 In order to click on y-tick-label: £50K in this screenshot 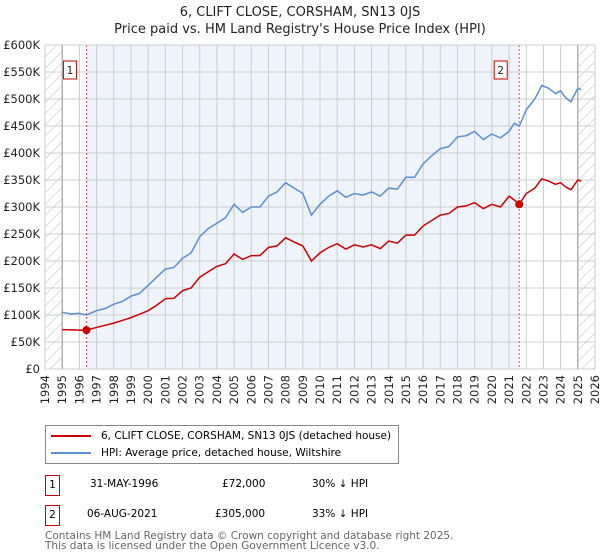, I will do `click(26, 342)`.